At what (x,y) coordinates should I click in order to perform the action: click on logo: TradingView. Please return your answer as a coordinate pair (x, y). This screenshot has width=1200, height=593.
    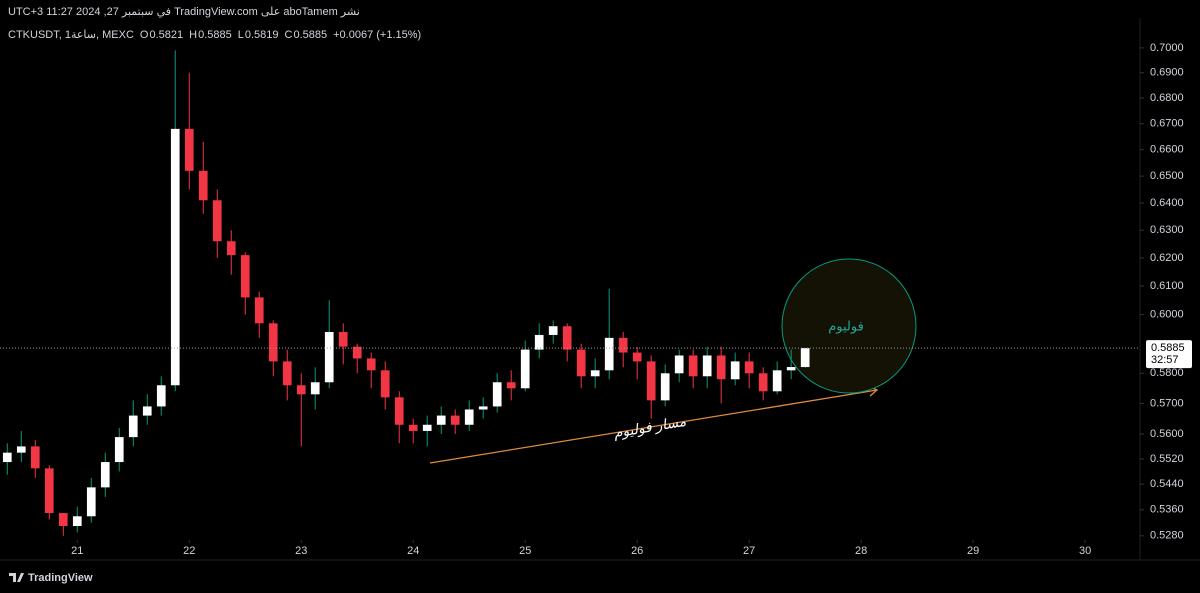
    Looking at the image, I should click on (51, 578).